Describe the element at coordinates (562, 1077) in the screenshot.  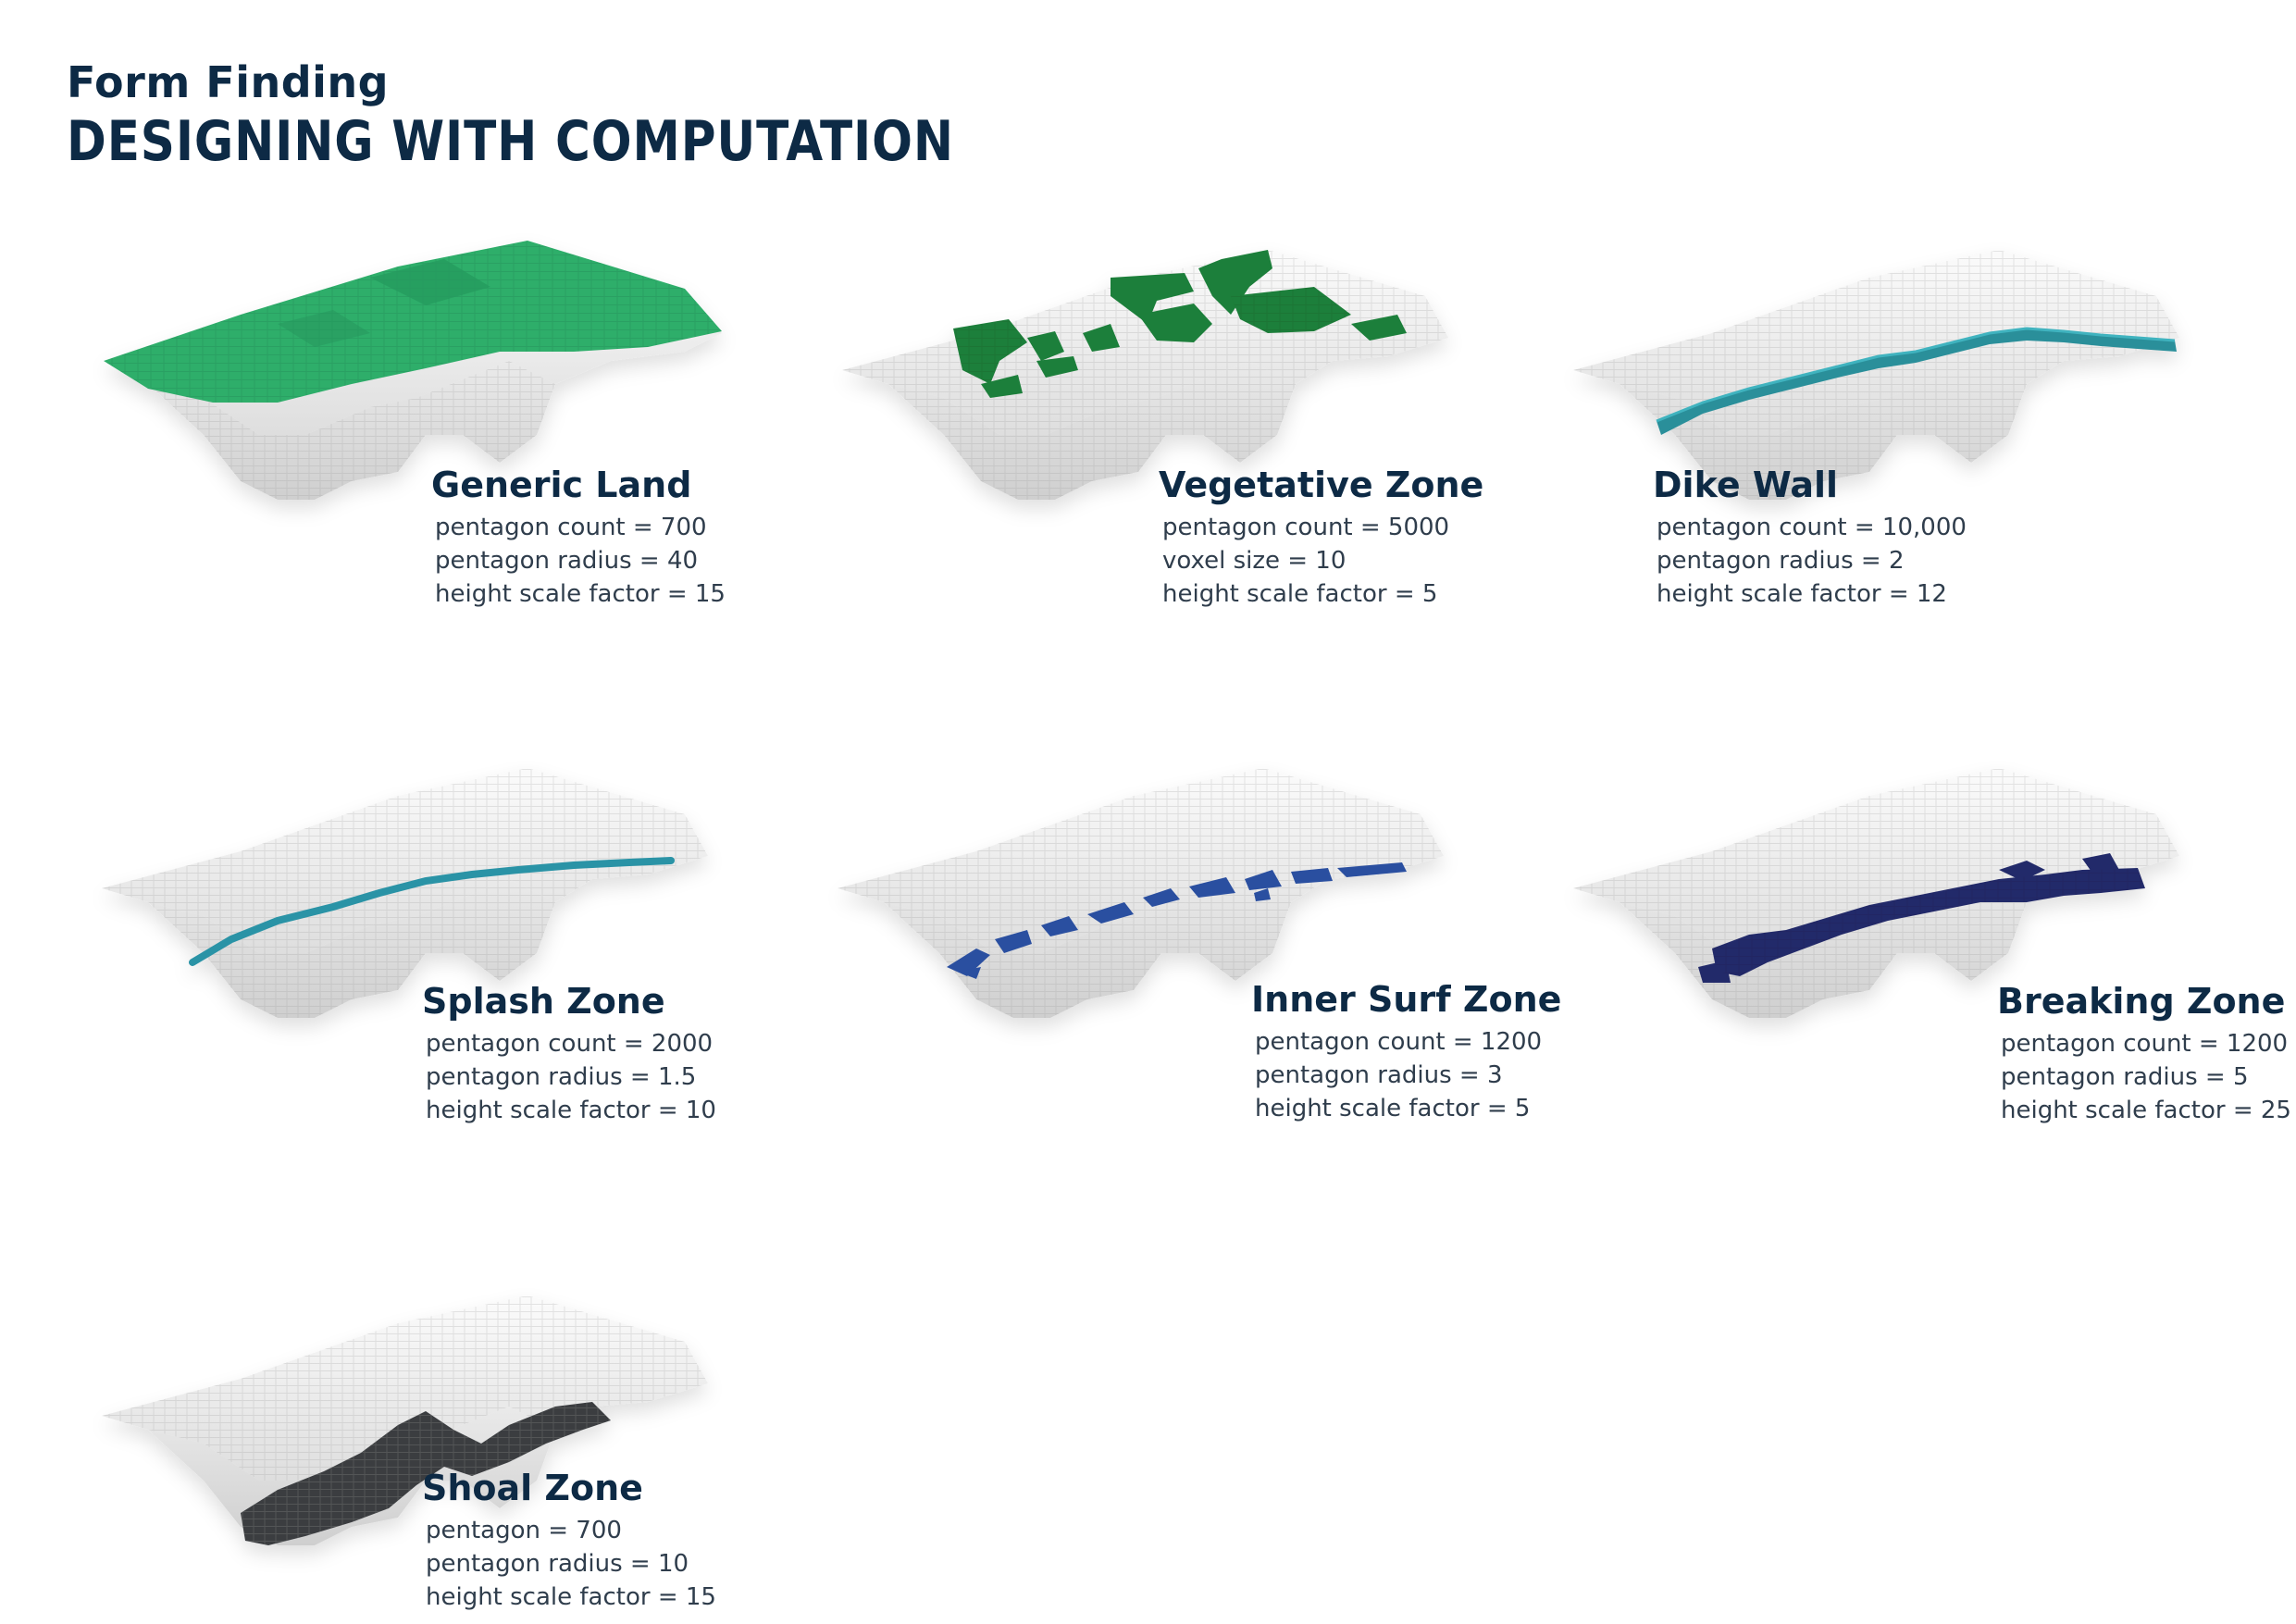
I see `param-line: pentagon radius = 1.5` at that location.